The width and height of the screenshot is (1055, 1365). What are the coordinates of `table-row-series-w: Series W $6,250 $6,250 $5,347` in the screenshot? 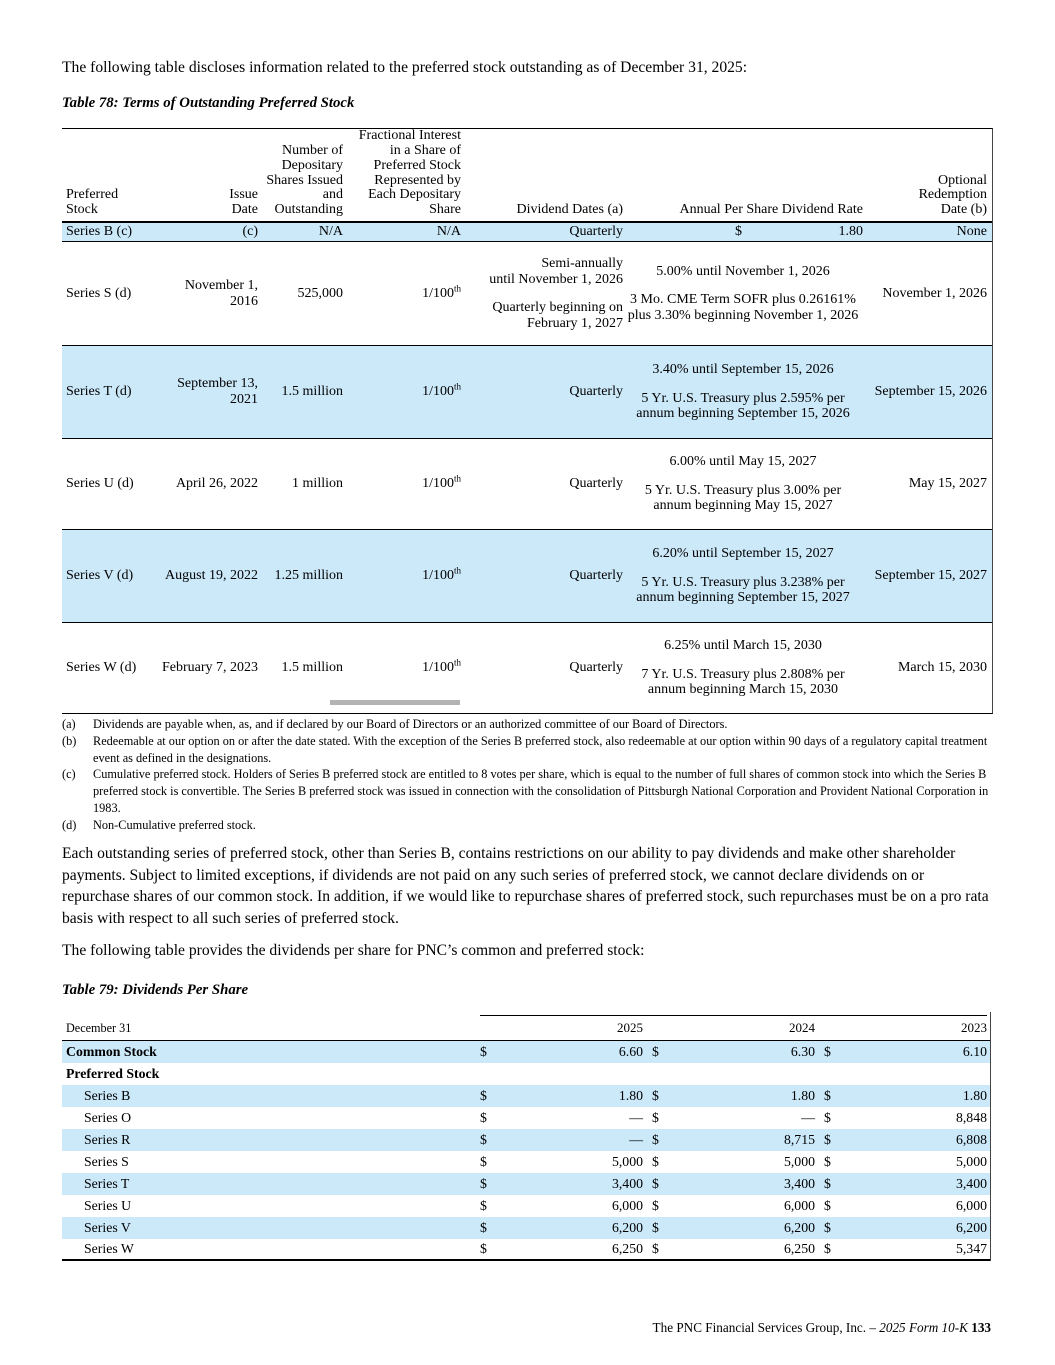 It's located at (526, 1250).